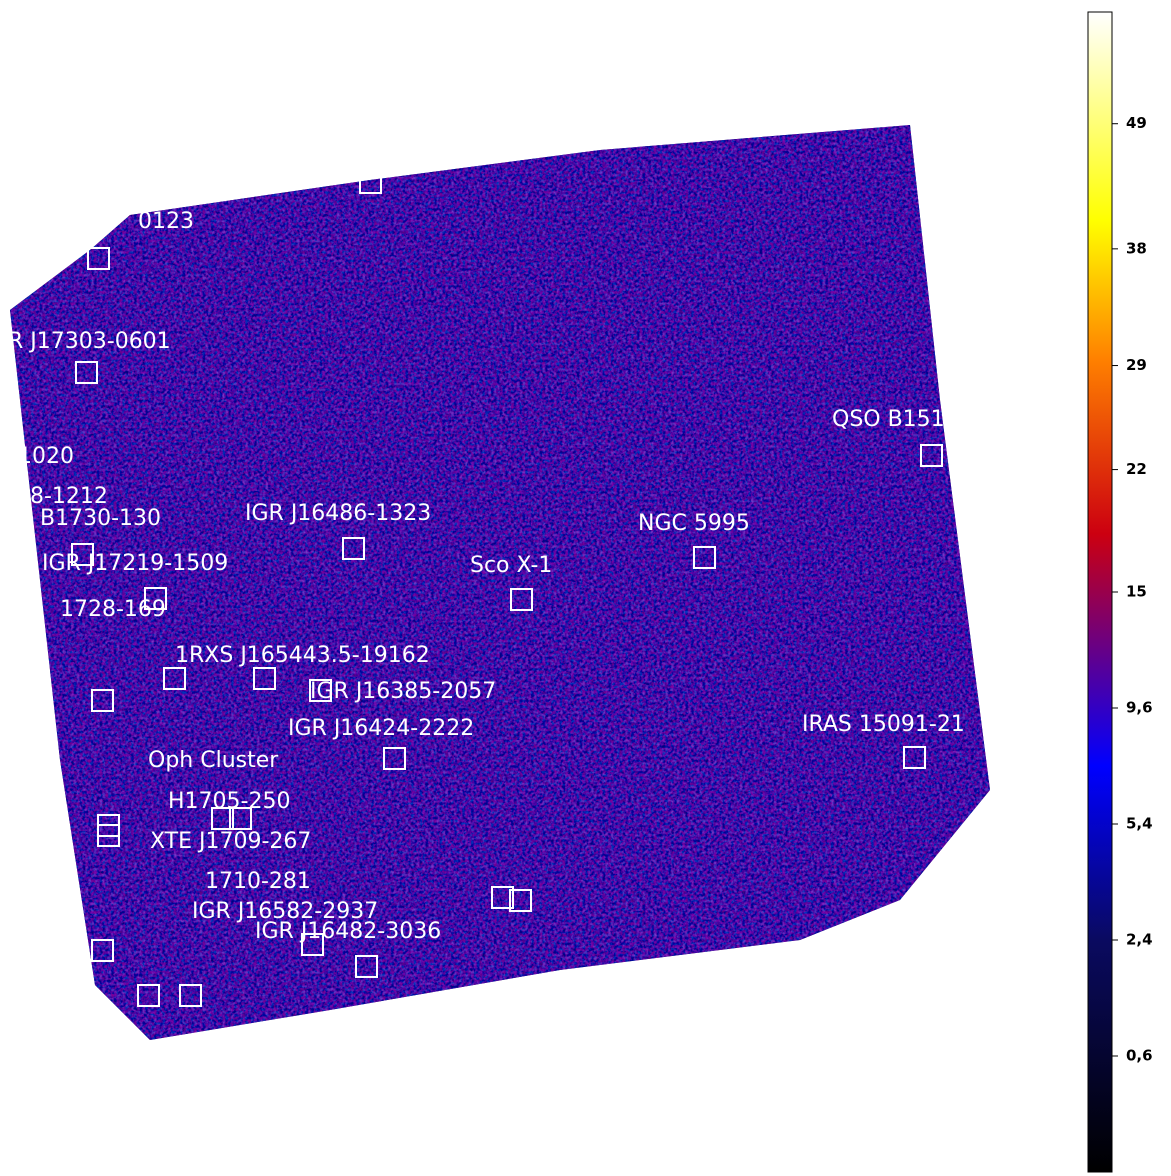  I want to click on source-label: IRAS 15091-21, so click(883, 724).